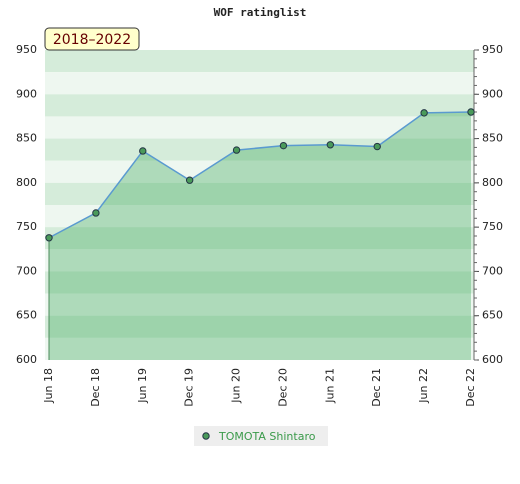 This screenshot has width=520, height=484. What do you see at coordinates (492, 270) in the screenshot?
I see `y2-tick-label: 700` at bounding box center [492, 270].